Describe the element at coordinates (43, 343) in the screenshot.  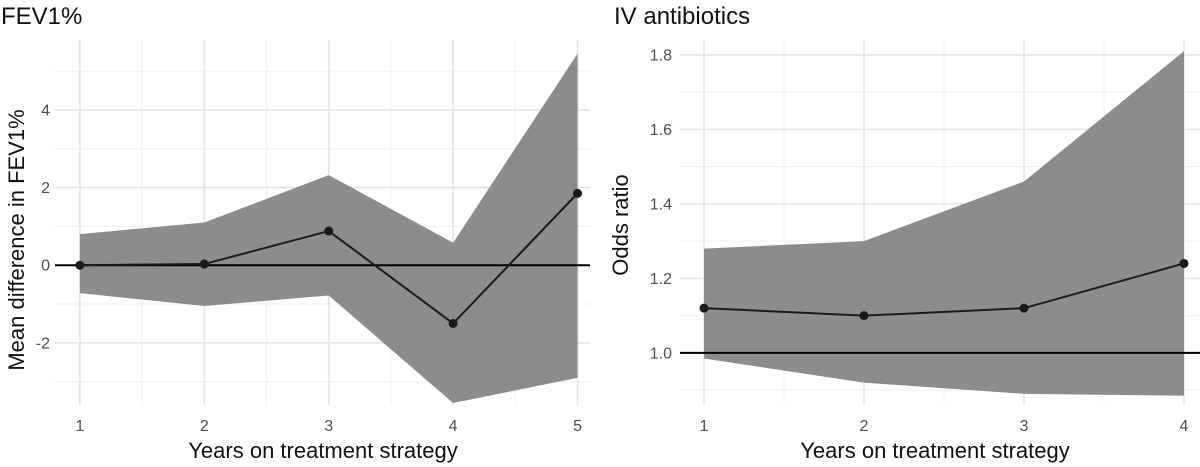
I see `y-tick-label: -2` at that location.